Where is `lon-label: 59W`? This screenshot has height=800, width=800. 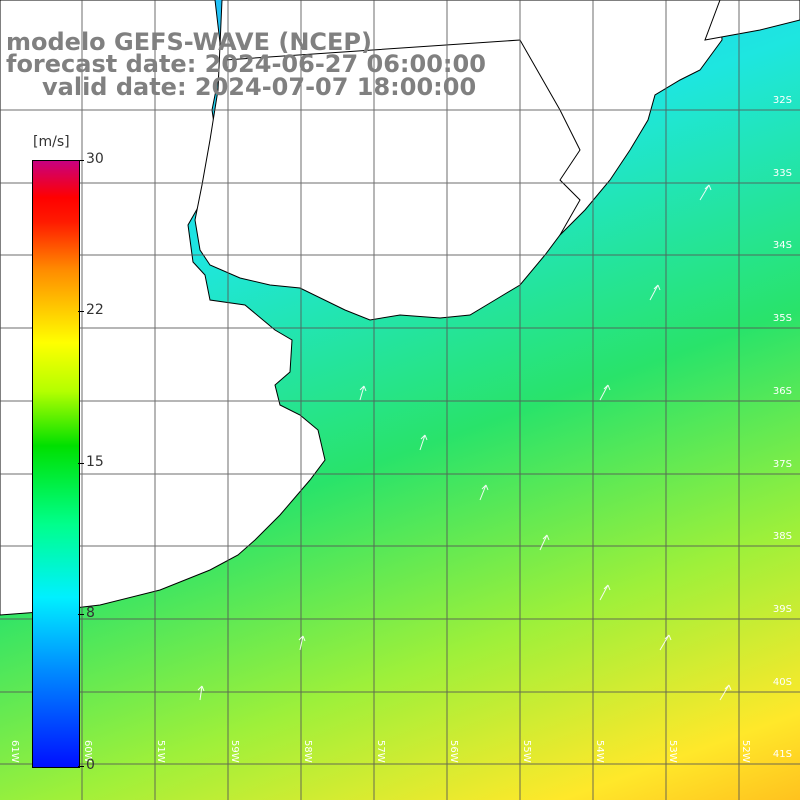
lon-label: 59W is located at coordinates (234, 751).